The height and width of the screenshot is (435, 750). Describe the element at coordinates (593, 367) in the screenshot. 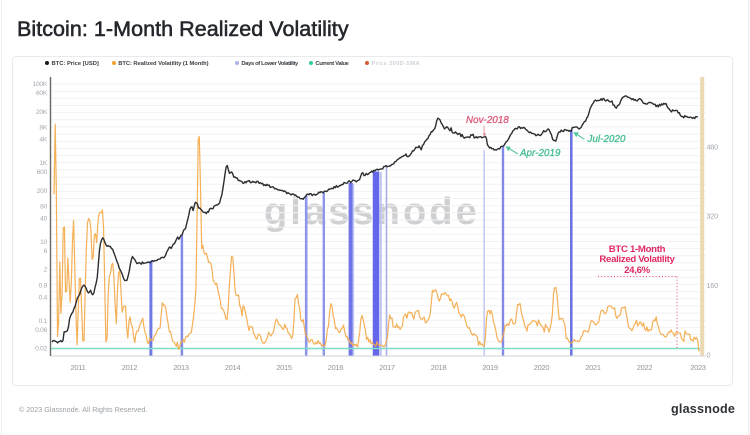

I see `svg-text: 2021` at that location.